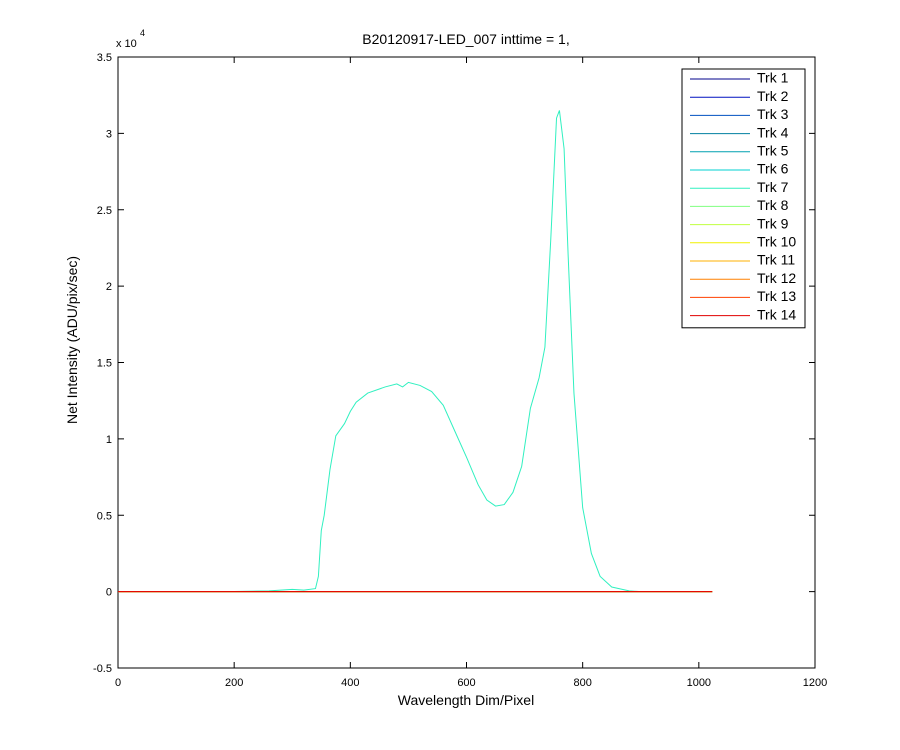  Describe the element at coordinates (773, 78) in the screenshot. I see `legend-label: Trk 1` at that location.